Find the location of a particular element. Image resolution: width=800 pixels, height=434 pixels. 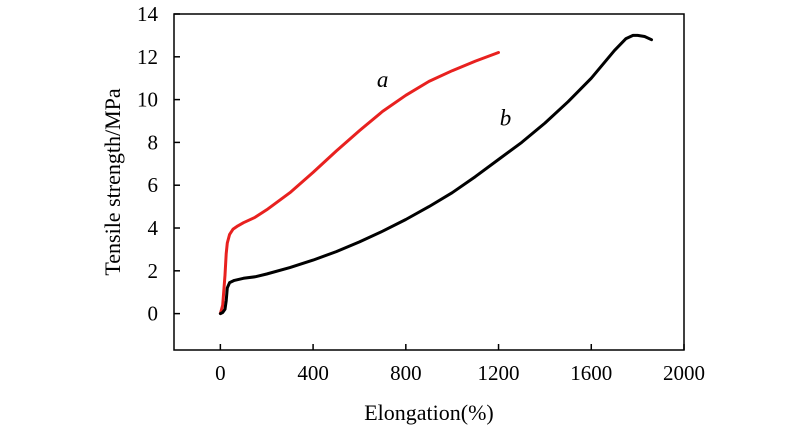

y-tick-label: 0 is located at coordinates (153, 314).